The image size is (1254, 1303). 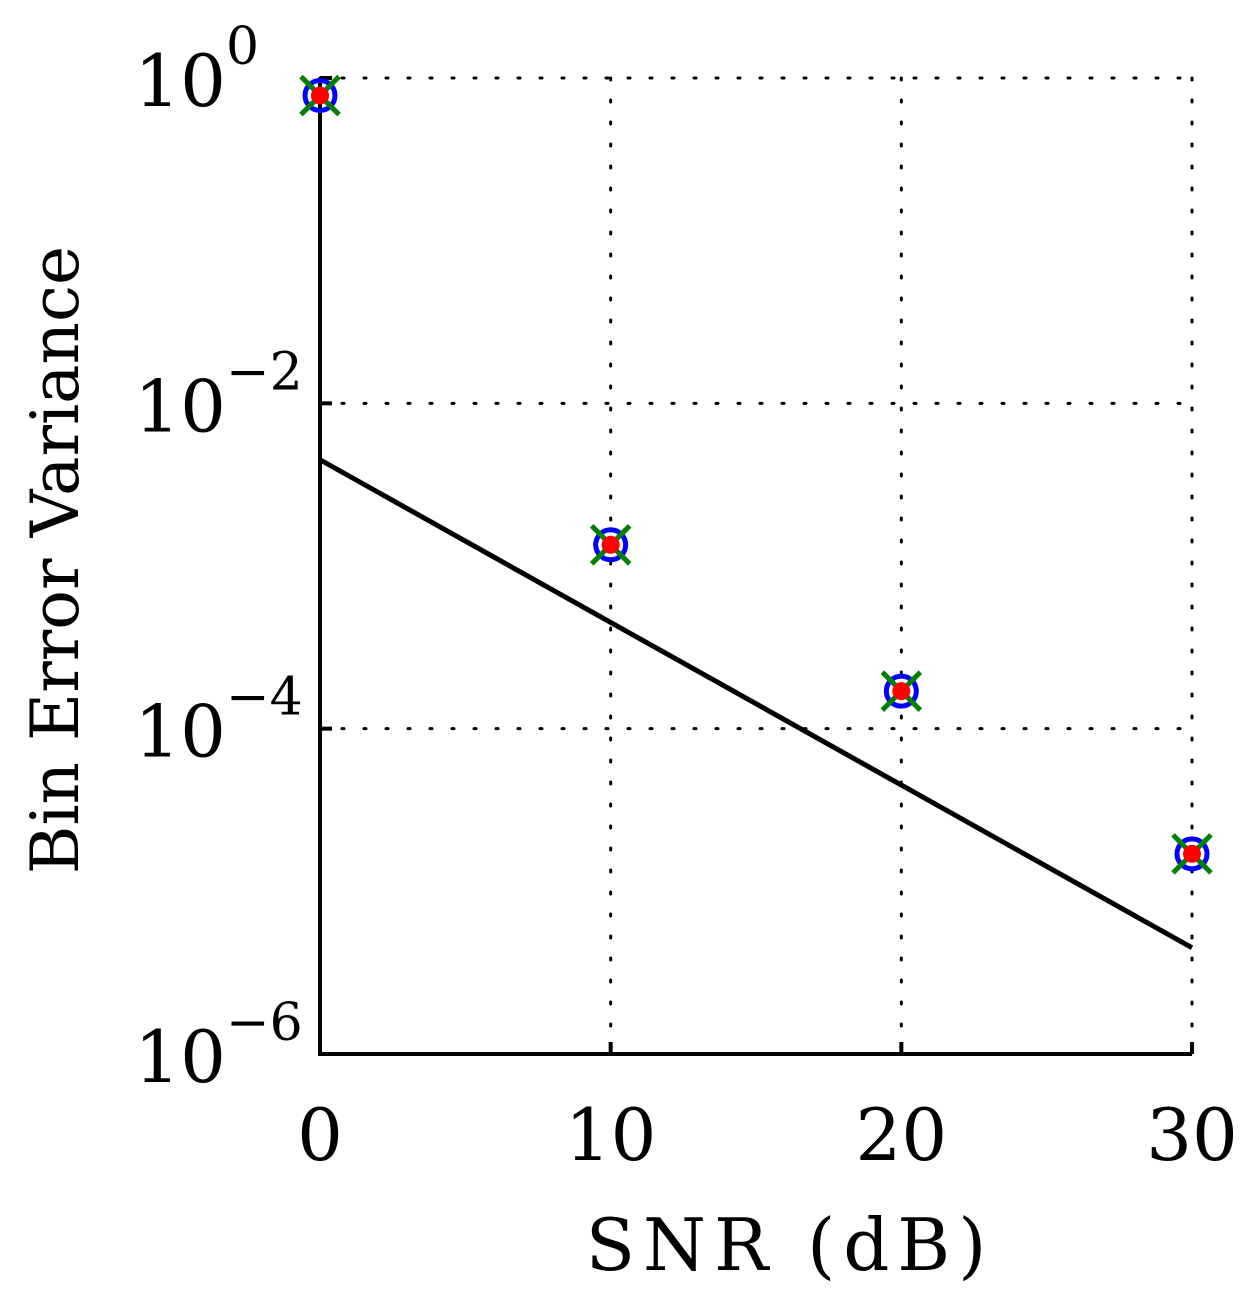 What do you see at coordinates (902, 1135) in the screenshot?
I see `x-tick-label: 20` at bounding box center [902, 1135].